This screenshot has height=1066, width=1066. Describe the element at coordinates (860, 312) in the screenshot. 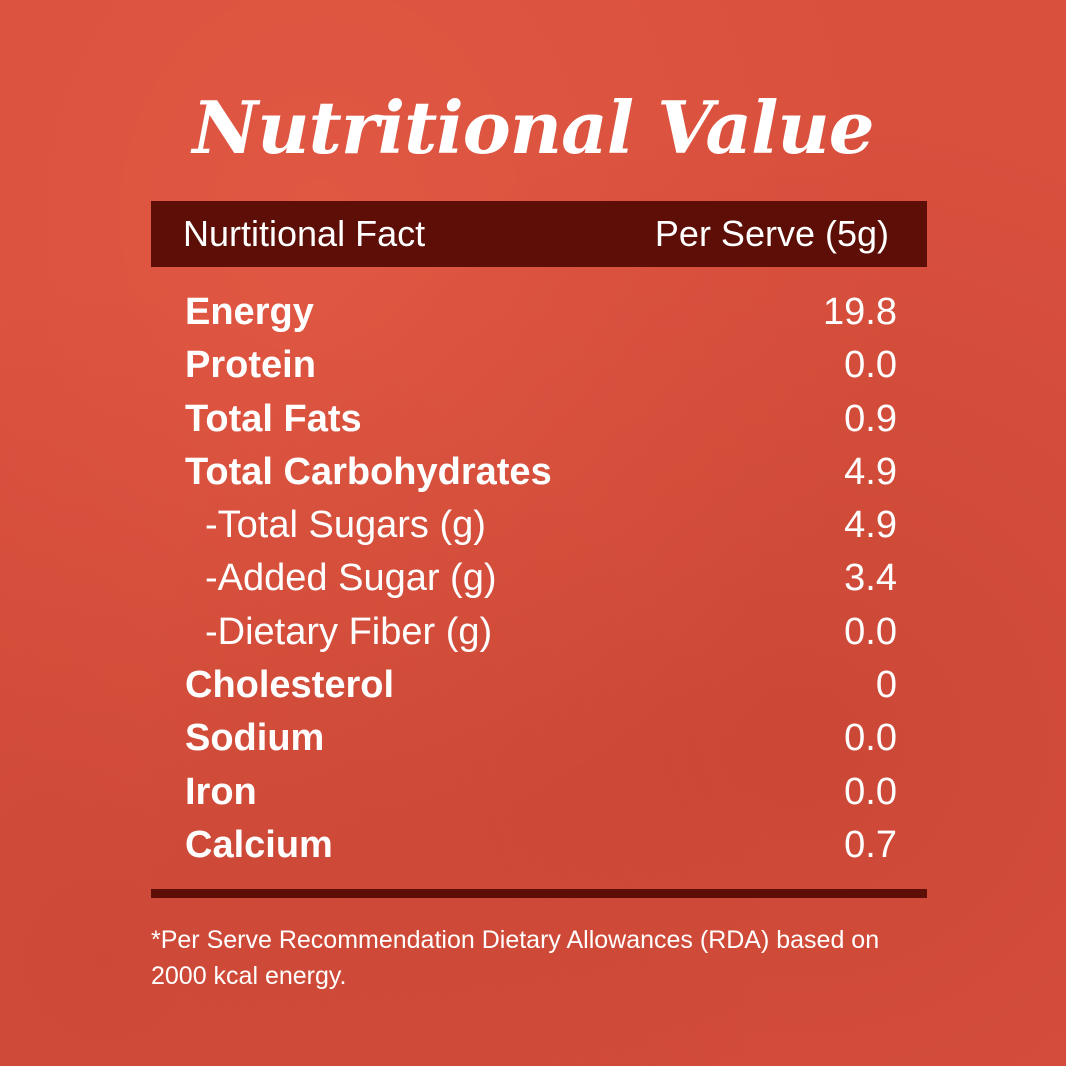

I see `row-value: 19.8` at that location.